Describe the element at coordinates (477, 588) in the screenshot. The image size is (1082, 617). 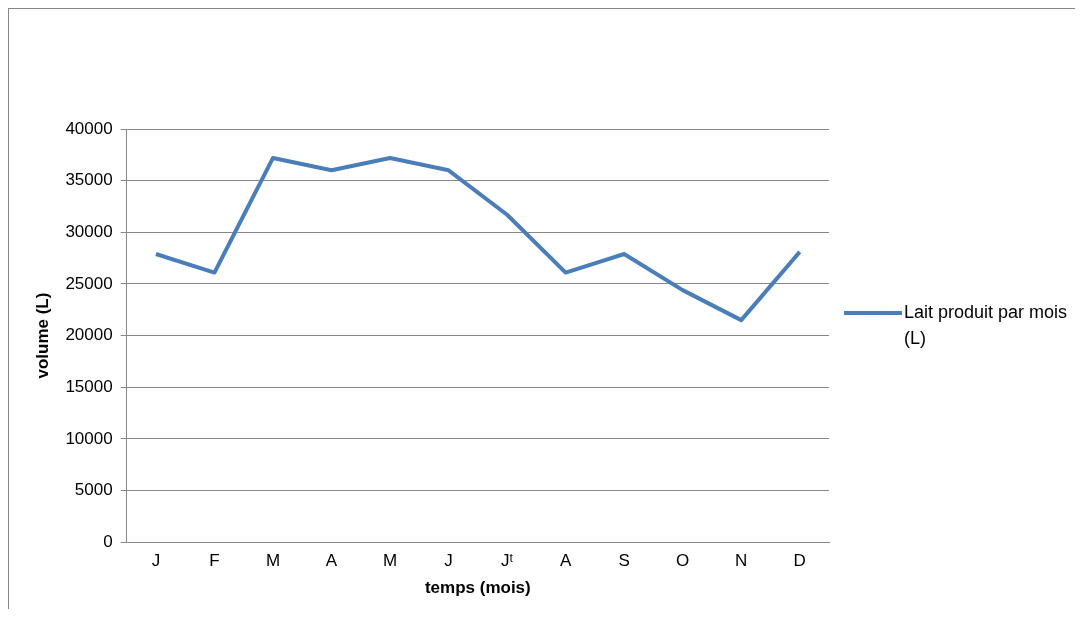
I see `x-axis-title: temps (mois)` at that location.